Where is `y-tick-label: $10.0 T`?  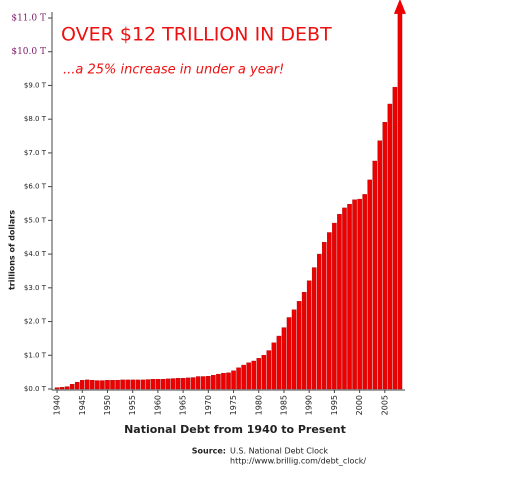 y-tick-label: $10.0 T is located at coordinates (28, 52).